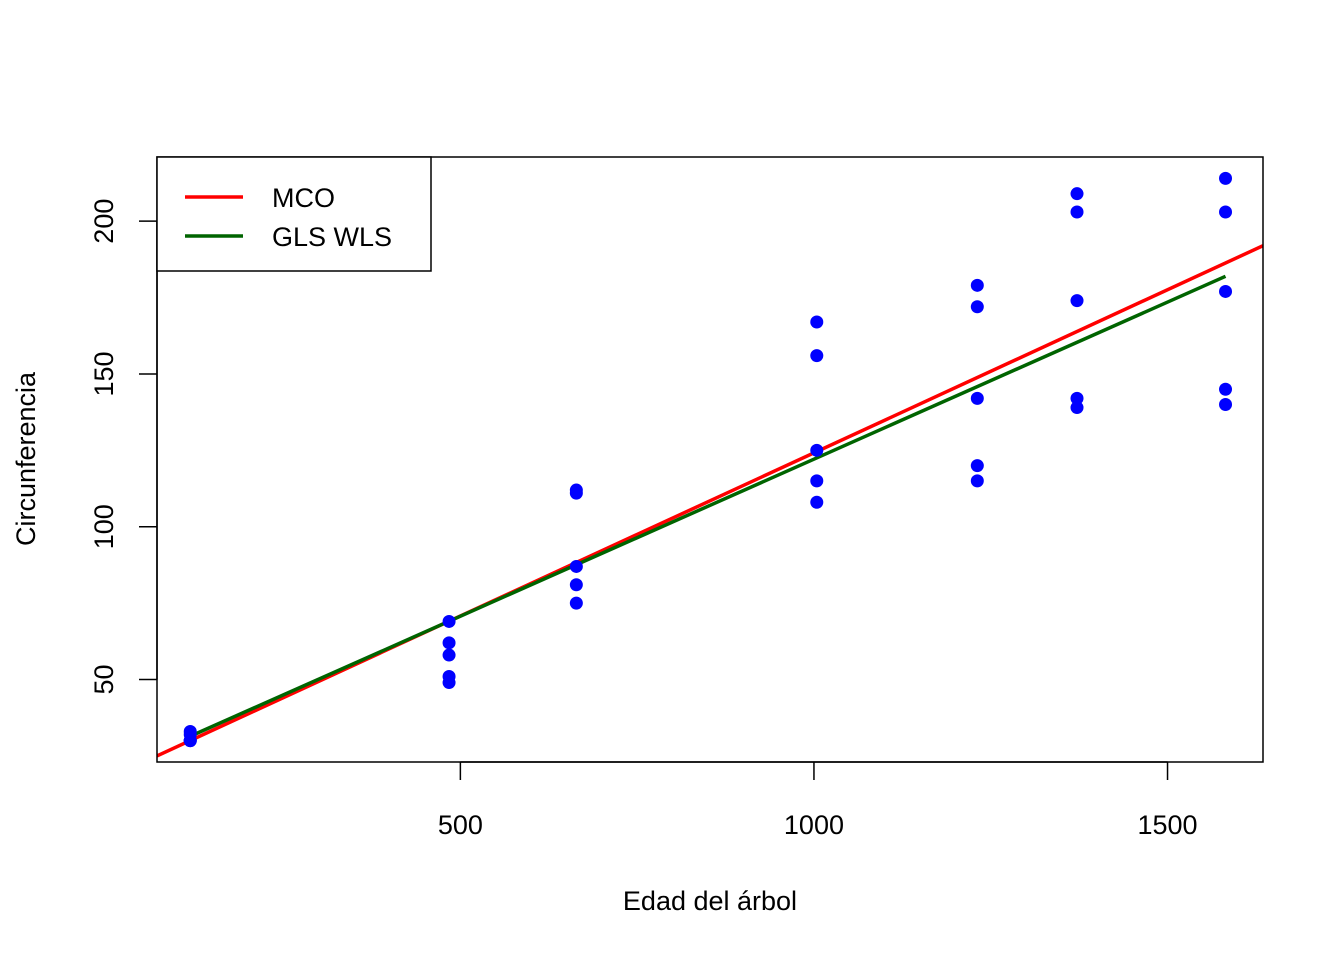 The image size is (1344, 960). I want to click on legend-box, so click(294, 214).